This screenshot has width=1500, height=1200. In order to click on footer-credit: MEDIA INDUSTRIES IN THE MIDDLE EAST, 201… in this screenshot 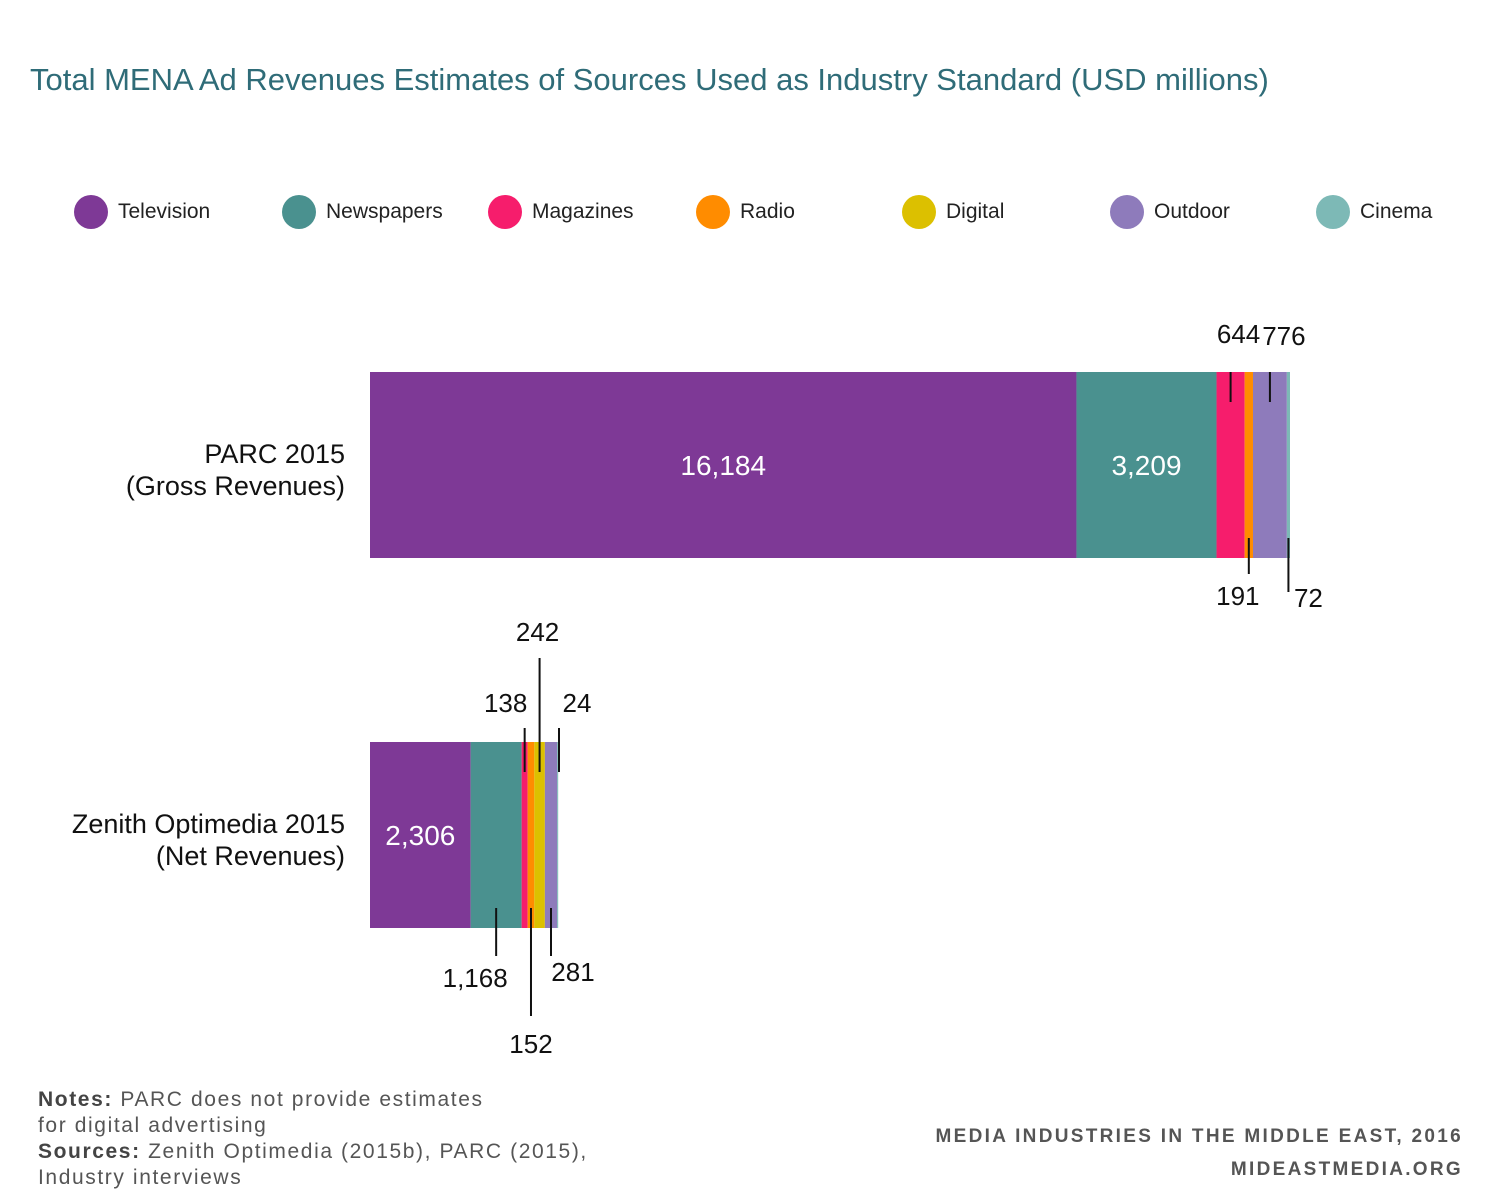, I will do `click(1200, 1153)`.